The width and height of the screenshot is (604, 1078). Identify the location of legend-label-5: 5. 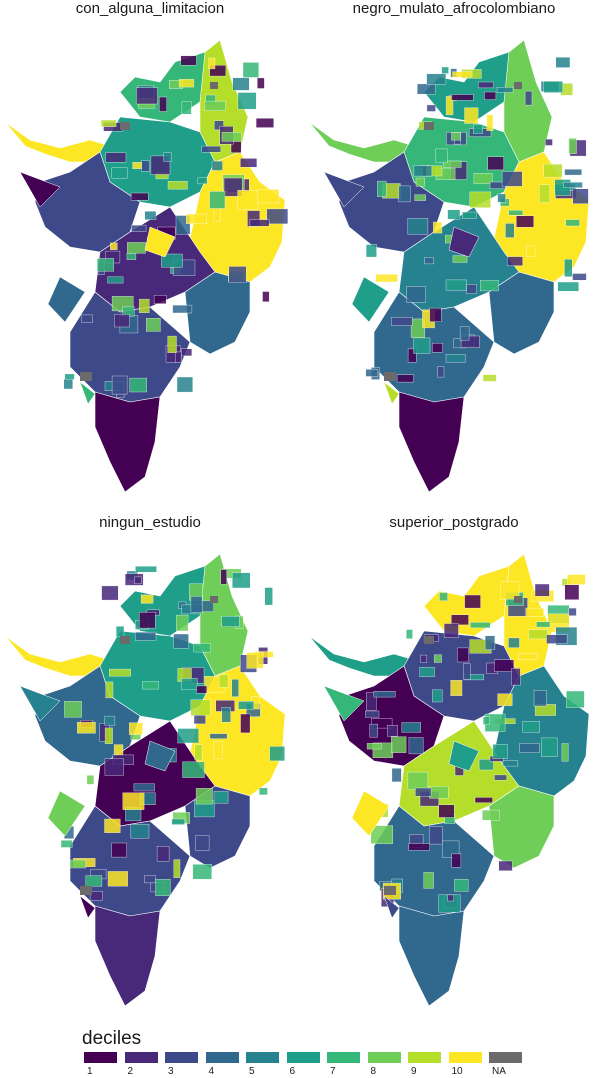
(252, 1071).